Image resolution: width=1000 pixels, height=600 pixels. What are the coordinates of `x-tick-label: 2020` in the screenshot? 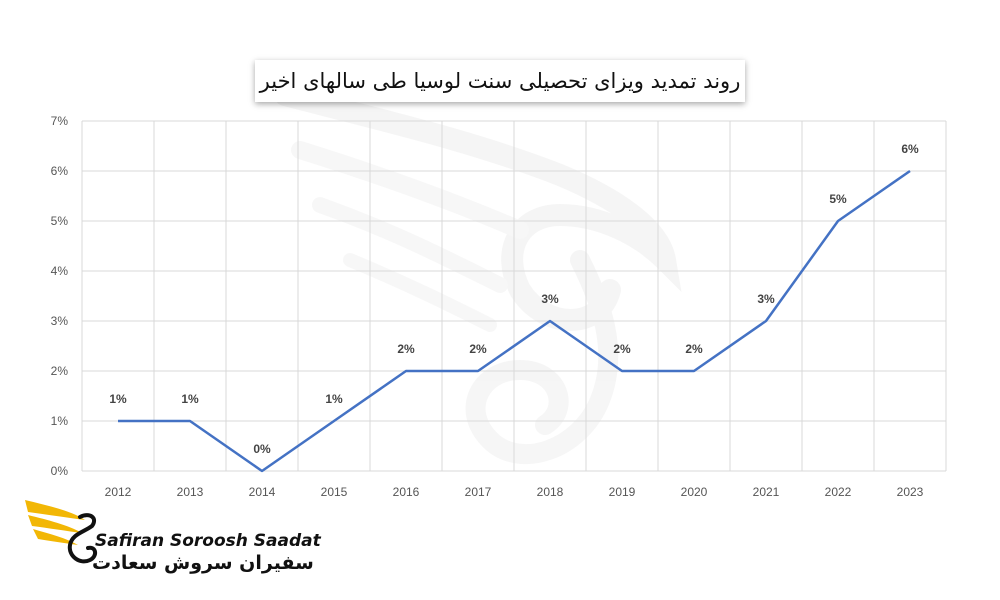 It's located at (694, 492).